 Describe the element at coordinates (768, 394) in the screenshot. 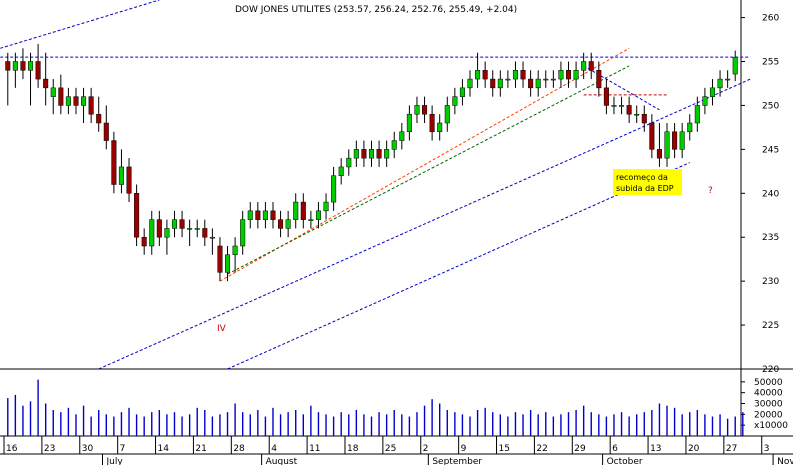

I see `volume-tick-label: 40000` at that location.